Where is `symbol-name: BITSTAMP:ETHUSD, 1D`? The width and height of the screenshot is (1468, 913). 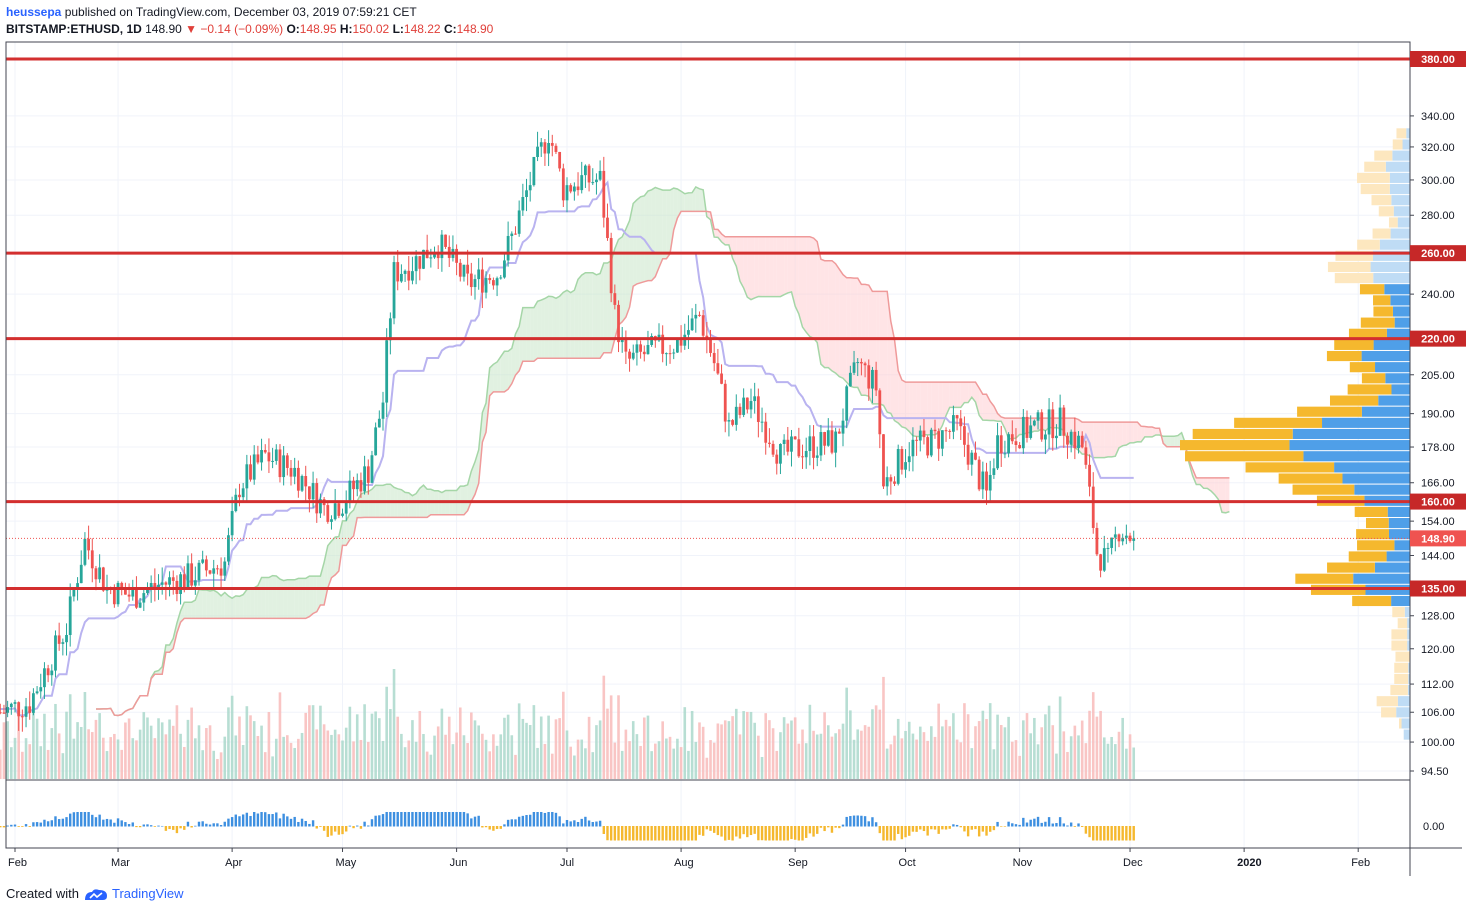
symbol-name: BITSTAMP:ETHUSD, 1D is located at coordinates (74, 29).